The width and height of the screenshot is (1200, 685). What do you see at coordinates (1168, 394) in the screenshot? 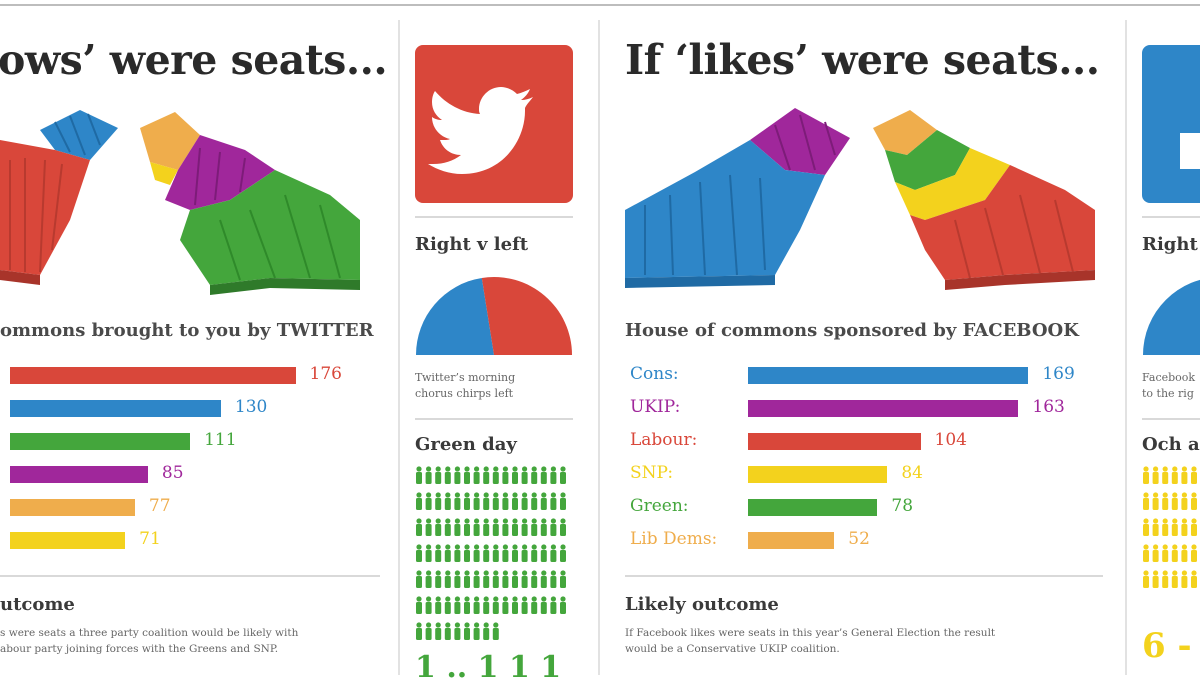
I see `facebook-note-2: to the rig` at bounding box center [1168, 394].